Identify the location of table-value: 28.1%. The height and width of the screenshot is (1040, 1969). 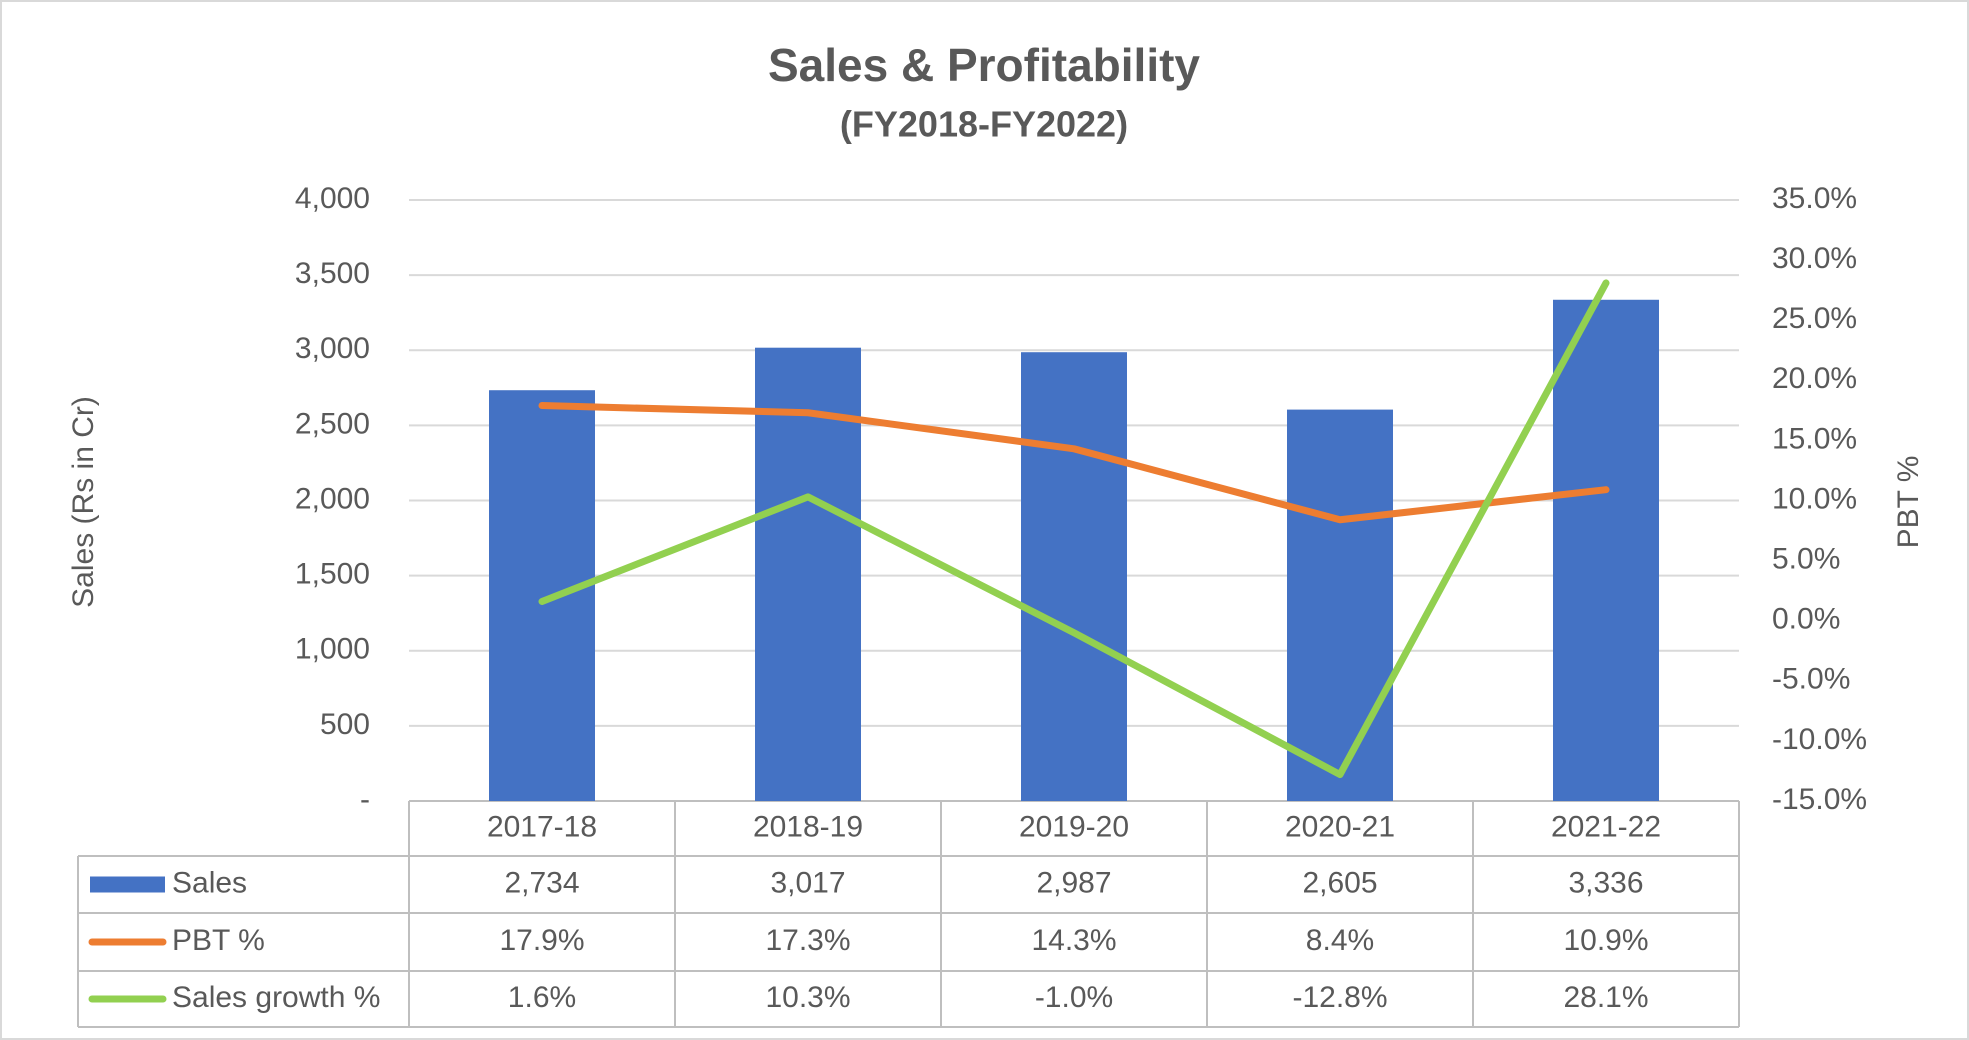
(1605, 997).